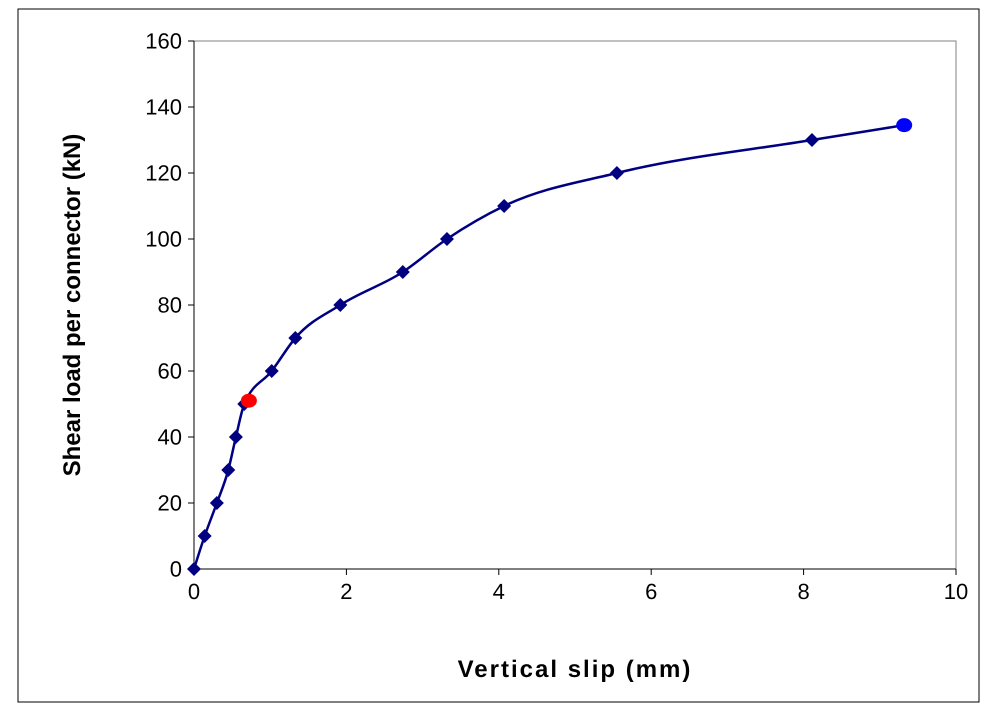 This screenshot has width=989, height=711. I want to click on x-tick-label: 10, so click(956, 591).